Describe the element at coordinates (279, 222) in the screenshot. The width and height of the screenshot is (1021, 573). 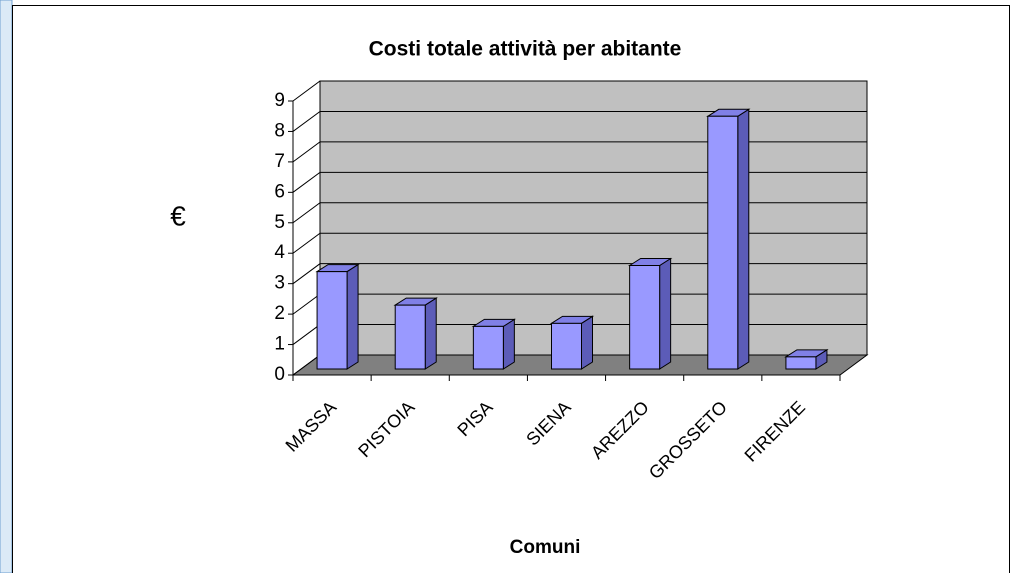
I see `y-tick-label: 5` at that location.